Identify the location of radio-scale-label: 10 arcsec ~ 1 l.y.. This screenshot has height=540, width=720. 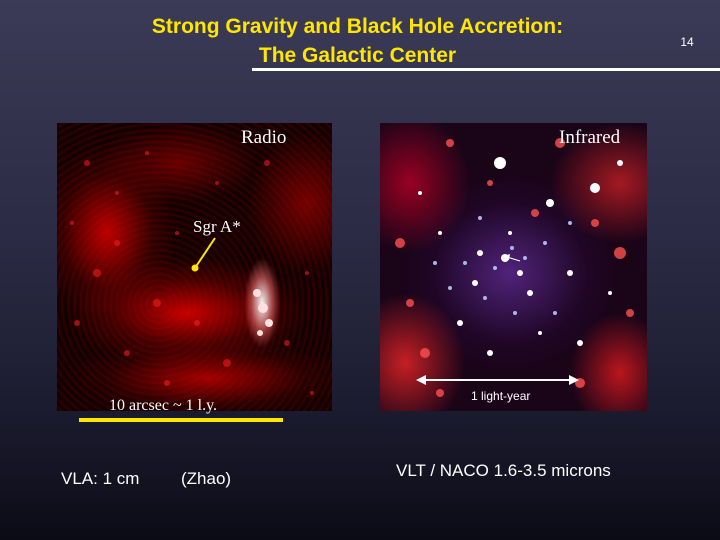
(163, 405).